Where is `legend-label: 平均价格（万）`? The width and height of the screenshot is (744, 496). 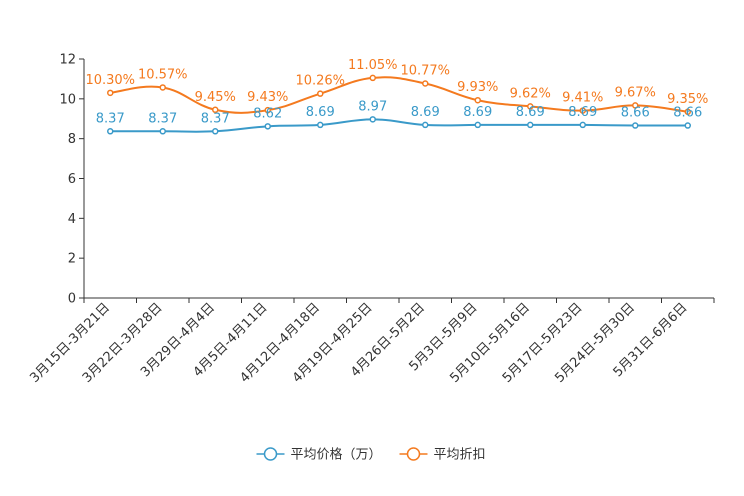 legend-label: 平均价格（万） is located at coordinates (336, 455).